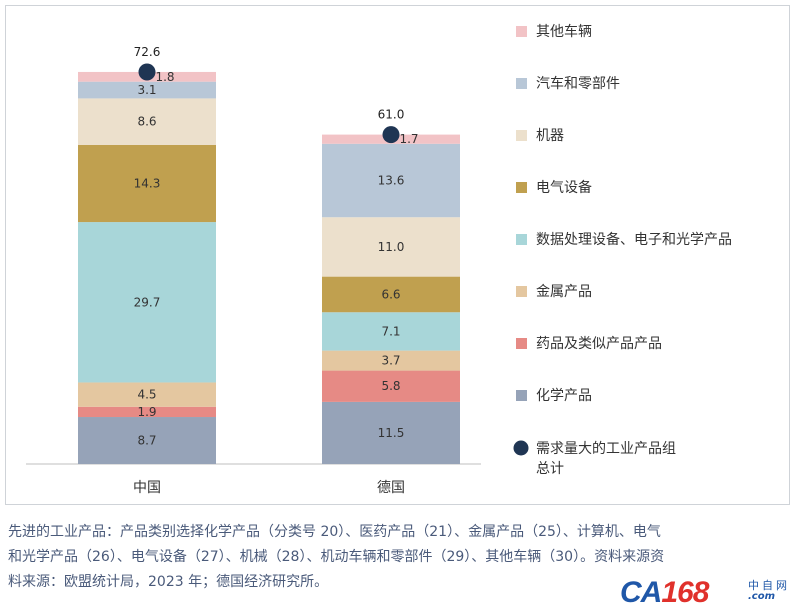  I want to click on legend-label-7: 药品及类似产品产品, so click(599, 344).